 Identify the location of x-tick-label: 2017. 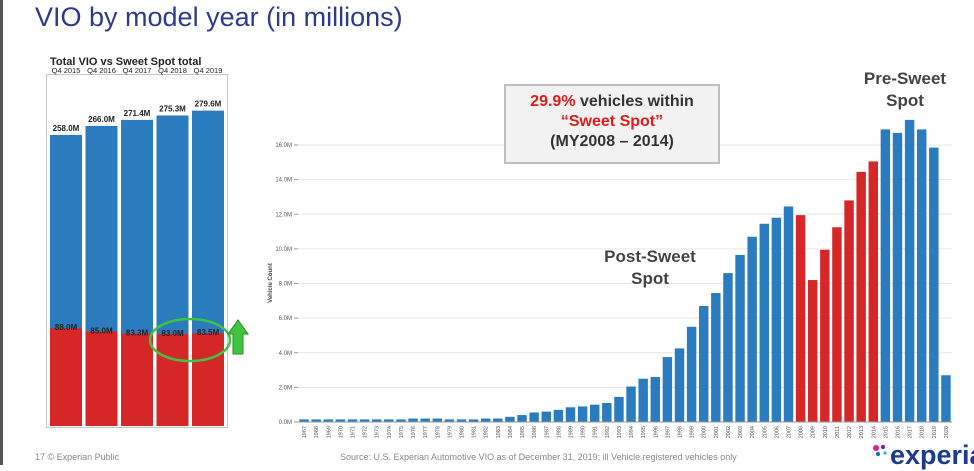
(911, 432).